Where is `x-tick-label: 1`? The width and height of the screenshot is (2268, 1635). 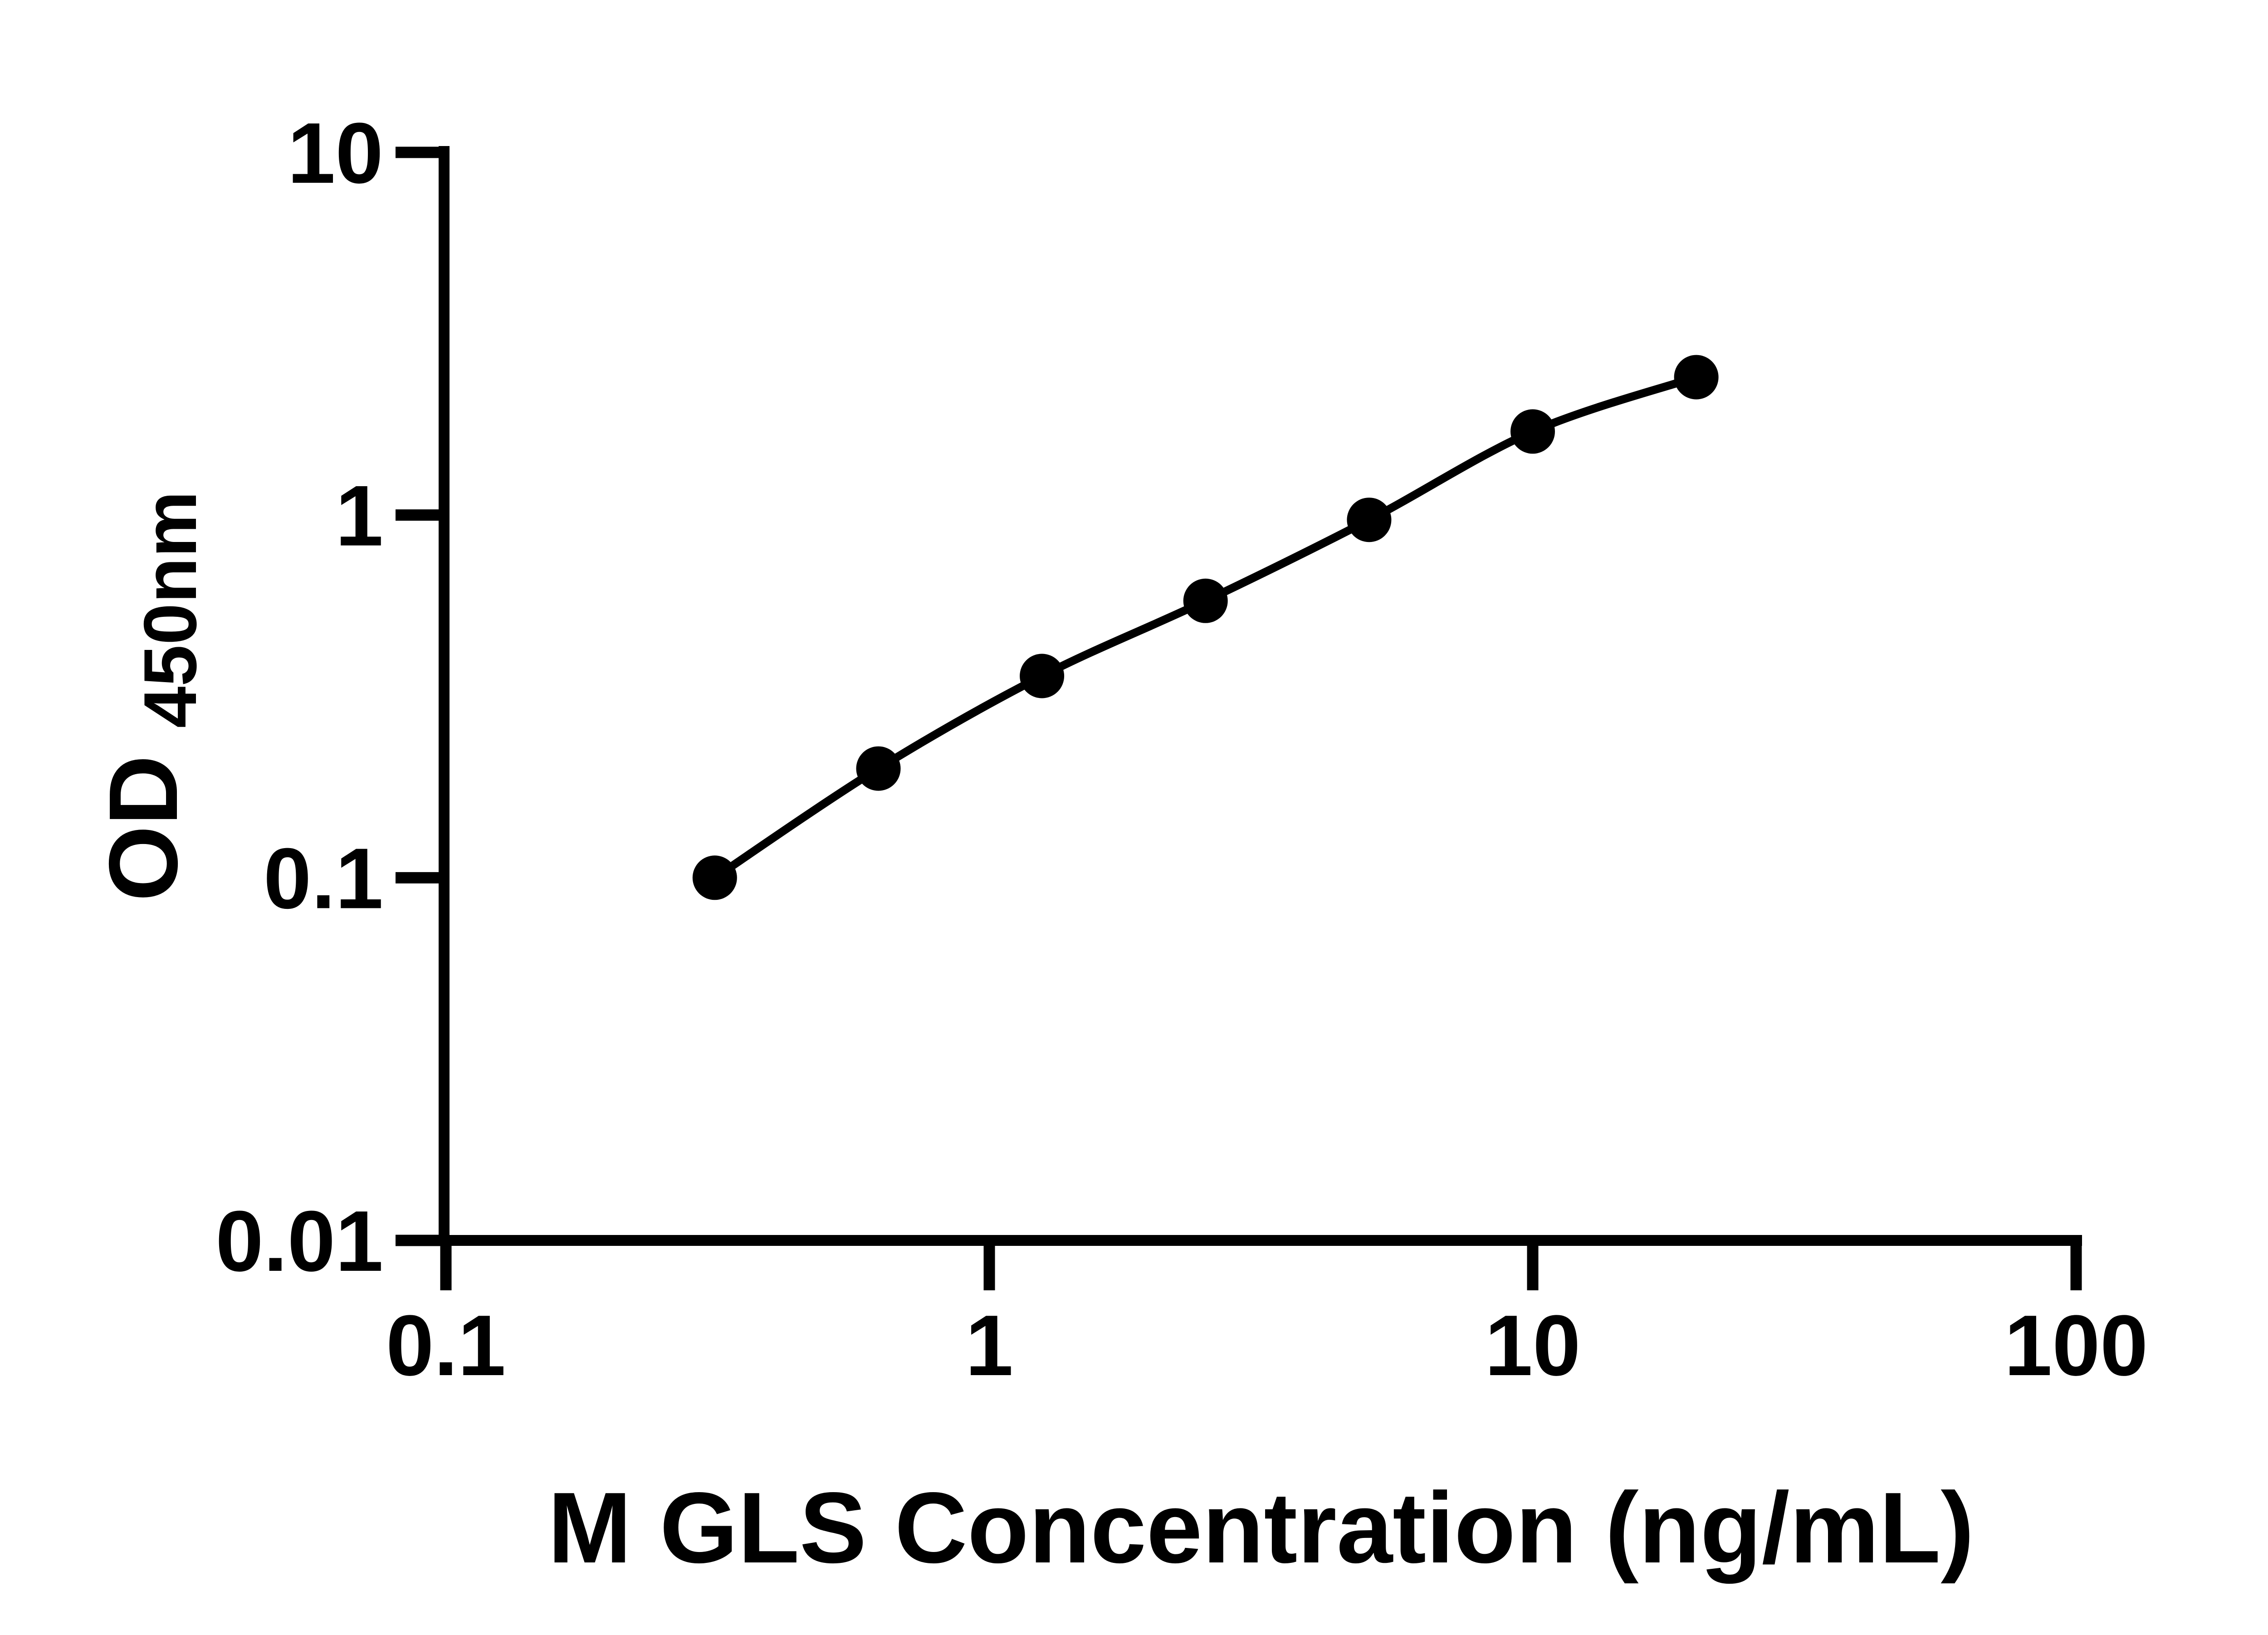
x-tick-label: 1 is located at coordinates (989, 1346).